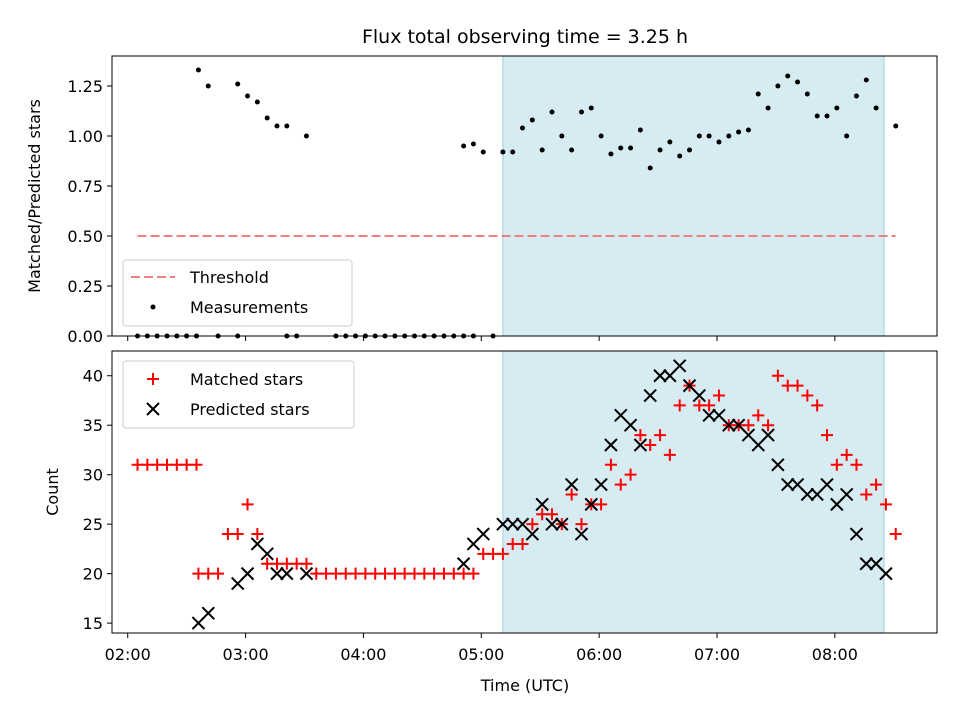 Image resolution: width=960 pixels, height=724 pixels. What do you see at coordinates (237, 293) in the screenshot?
I see `top-legend: Threshold Measurements` at bounding box center [237, 293].